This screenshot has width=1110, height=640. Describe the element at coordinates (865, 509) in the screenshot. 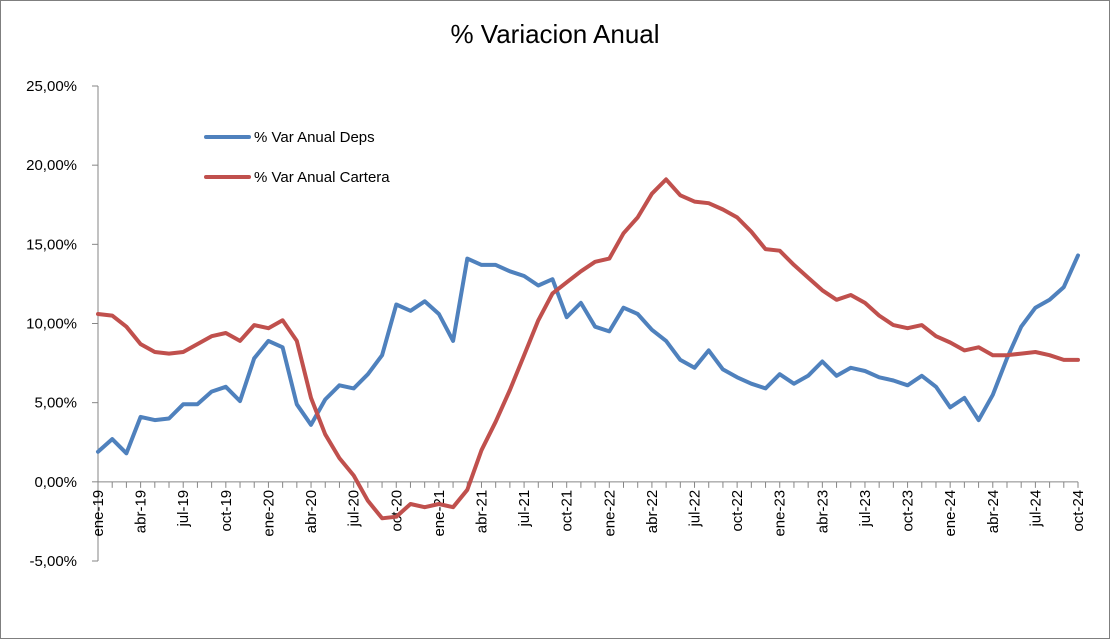

I see `x-tick-label: jul-23` at that location.